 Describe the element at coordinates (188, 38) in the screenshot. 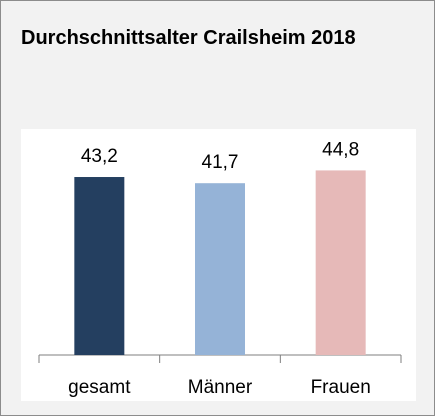

I see `chart-title: Durchschnittsalter Crailsheim 2018` at that location.